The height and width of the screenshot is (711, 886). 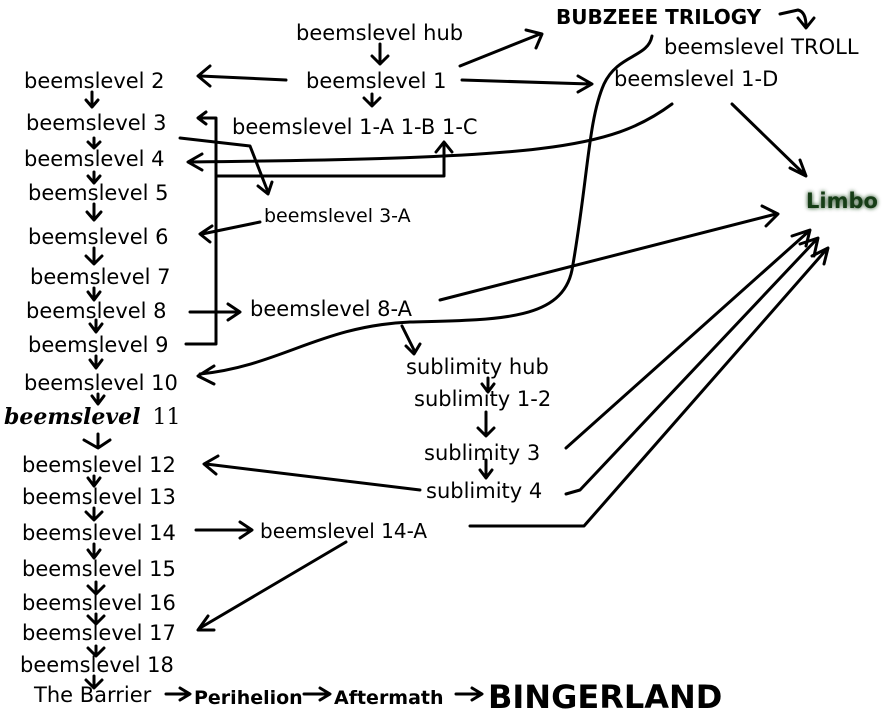 I want to click on edge-sub4-to-limbo, so click(x=692, y=366).